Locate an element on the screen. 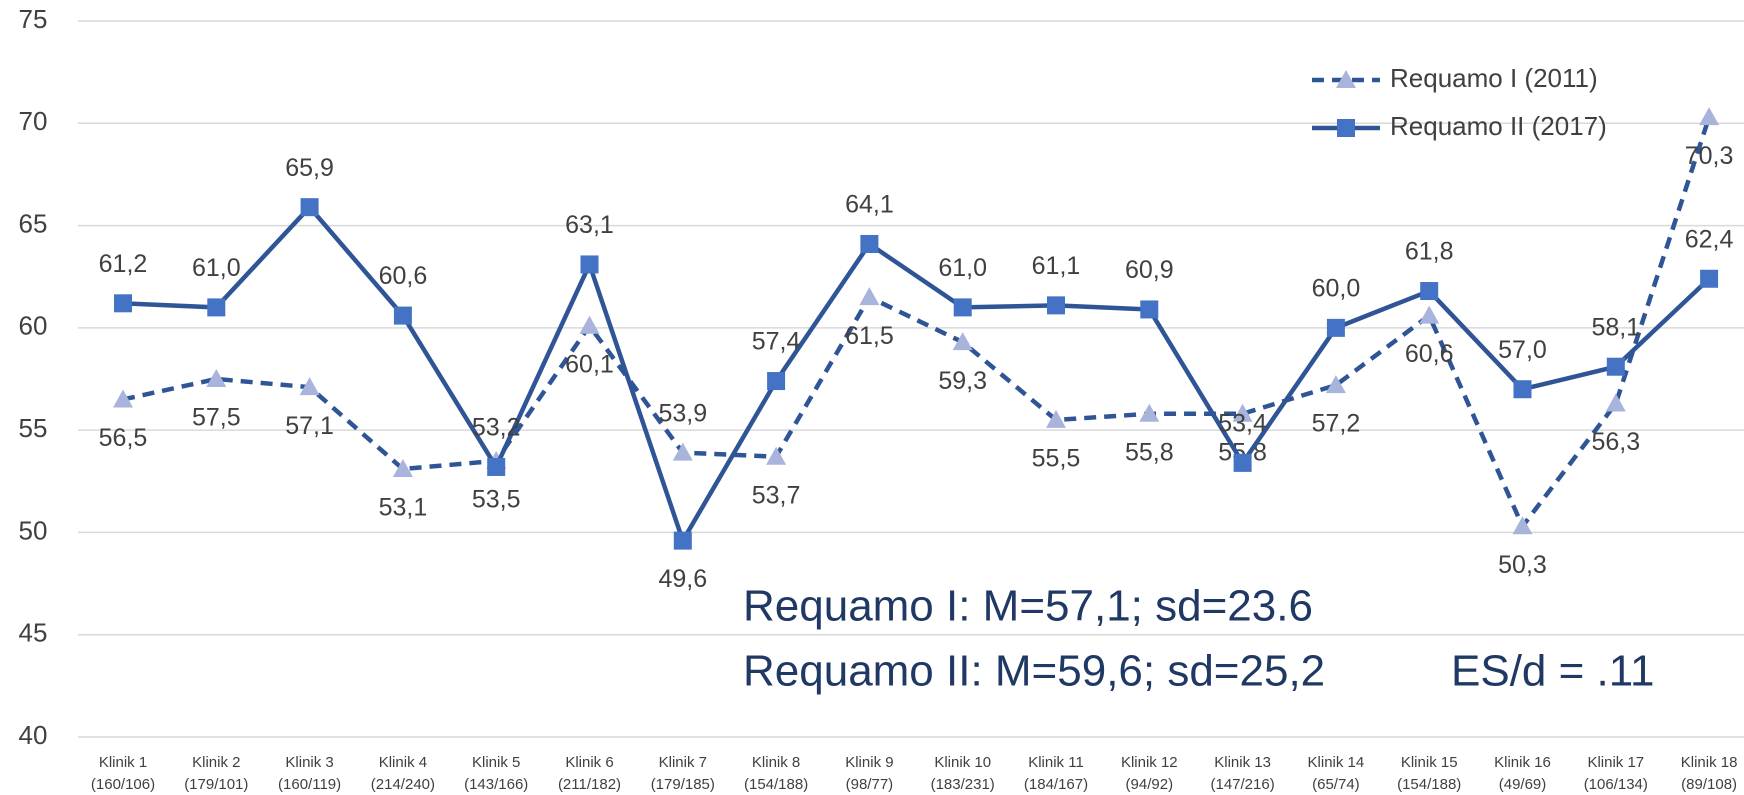  data-label: 61,2 is located at coordinates (123, 264).